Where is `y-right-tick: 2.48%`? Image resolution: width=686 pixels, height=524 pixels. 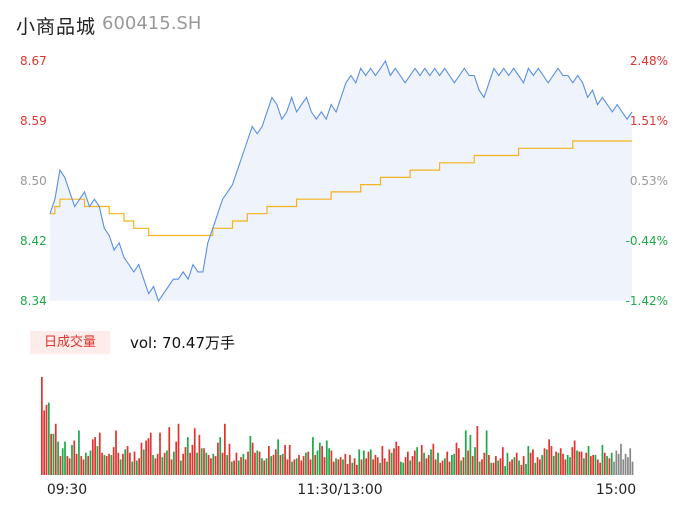 y-right-tick: 2.48% is located at coordinates (649, 61).